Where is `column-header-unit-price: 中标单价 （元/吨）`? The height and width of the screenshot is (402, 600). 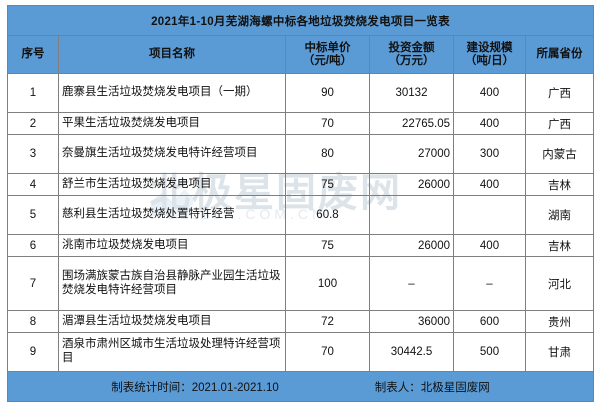 column-header-unit-price: 中标单价 （元/吨） is located at coordinates (327, 54).